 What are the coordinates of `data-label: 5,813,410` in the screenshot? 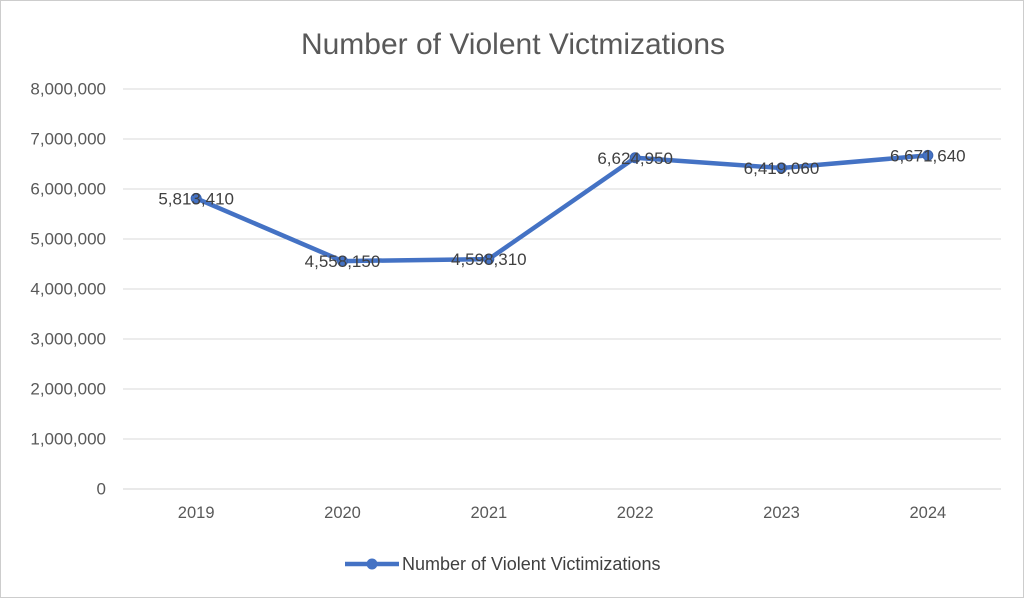 It's located at (196, 198).